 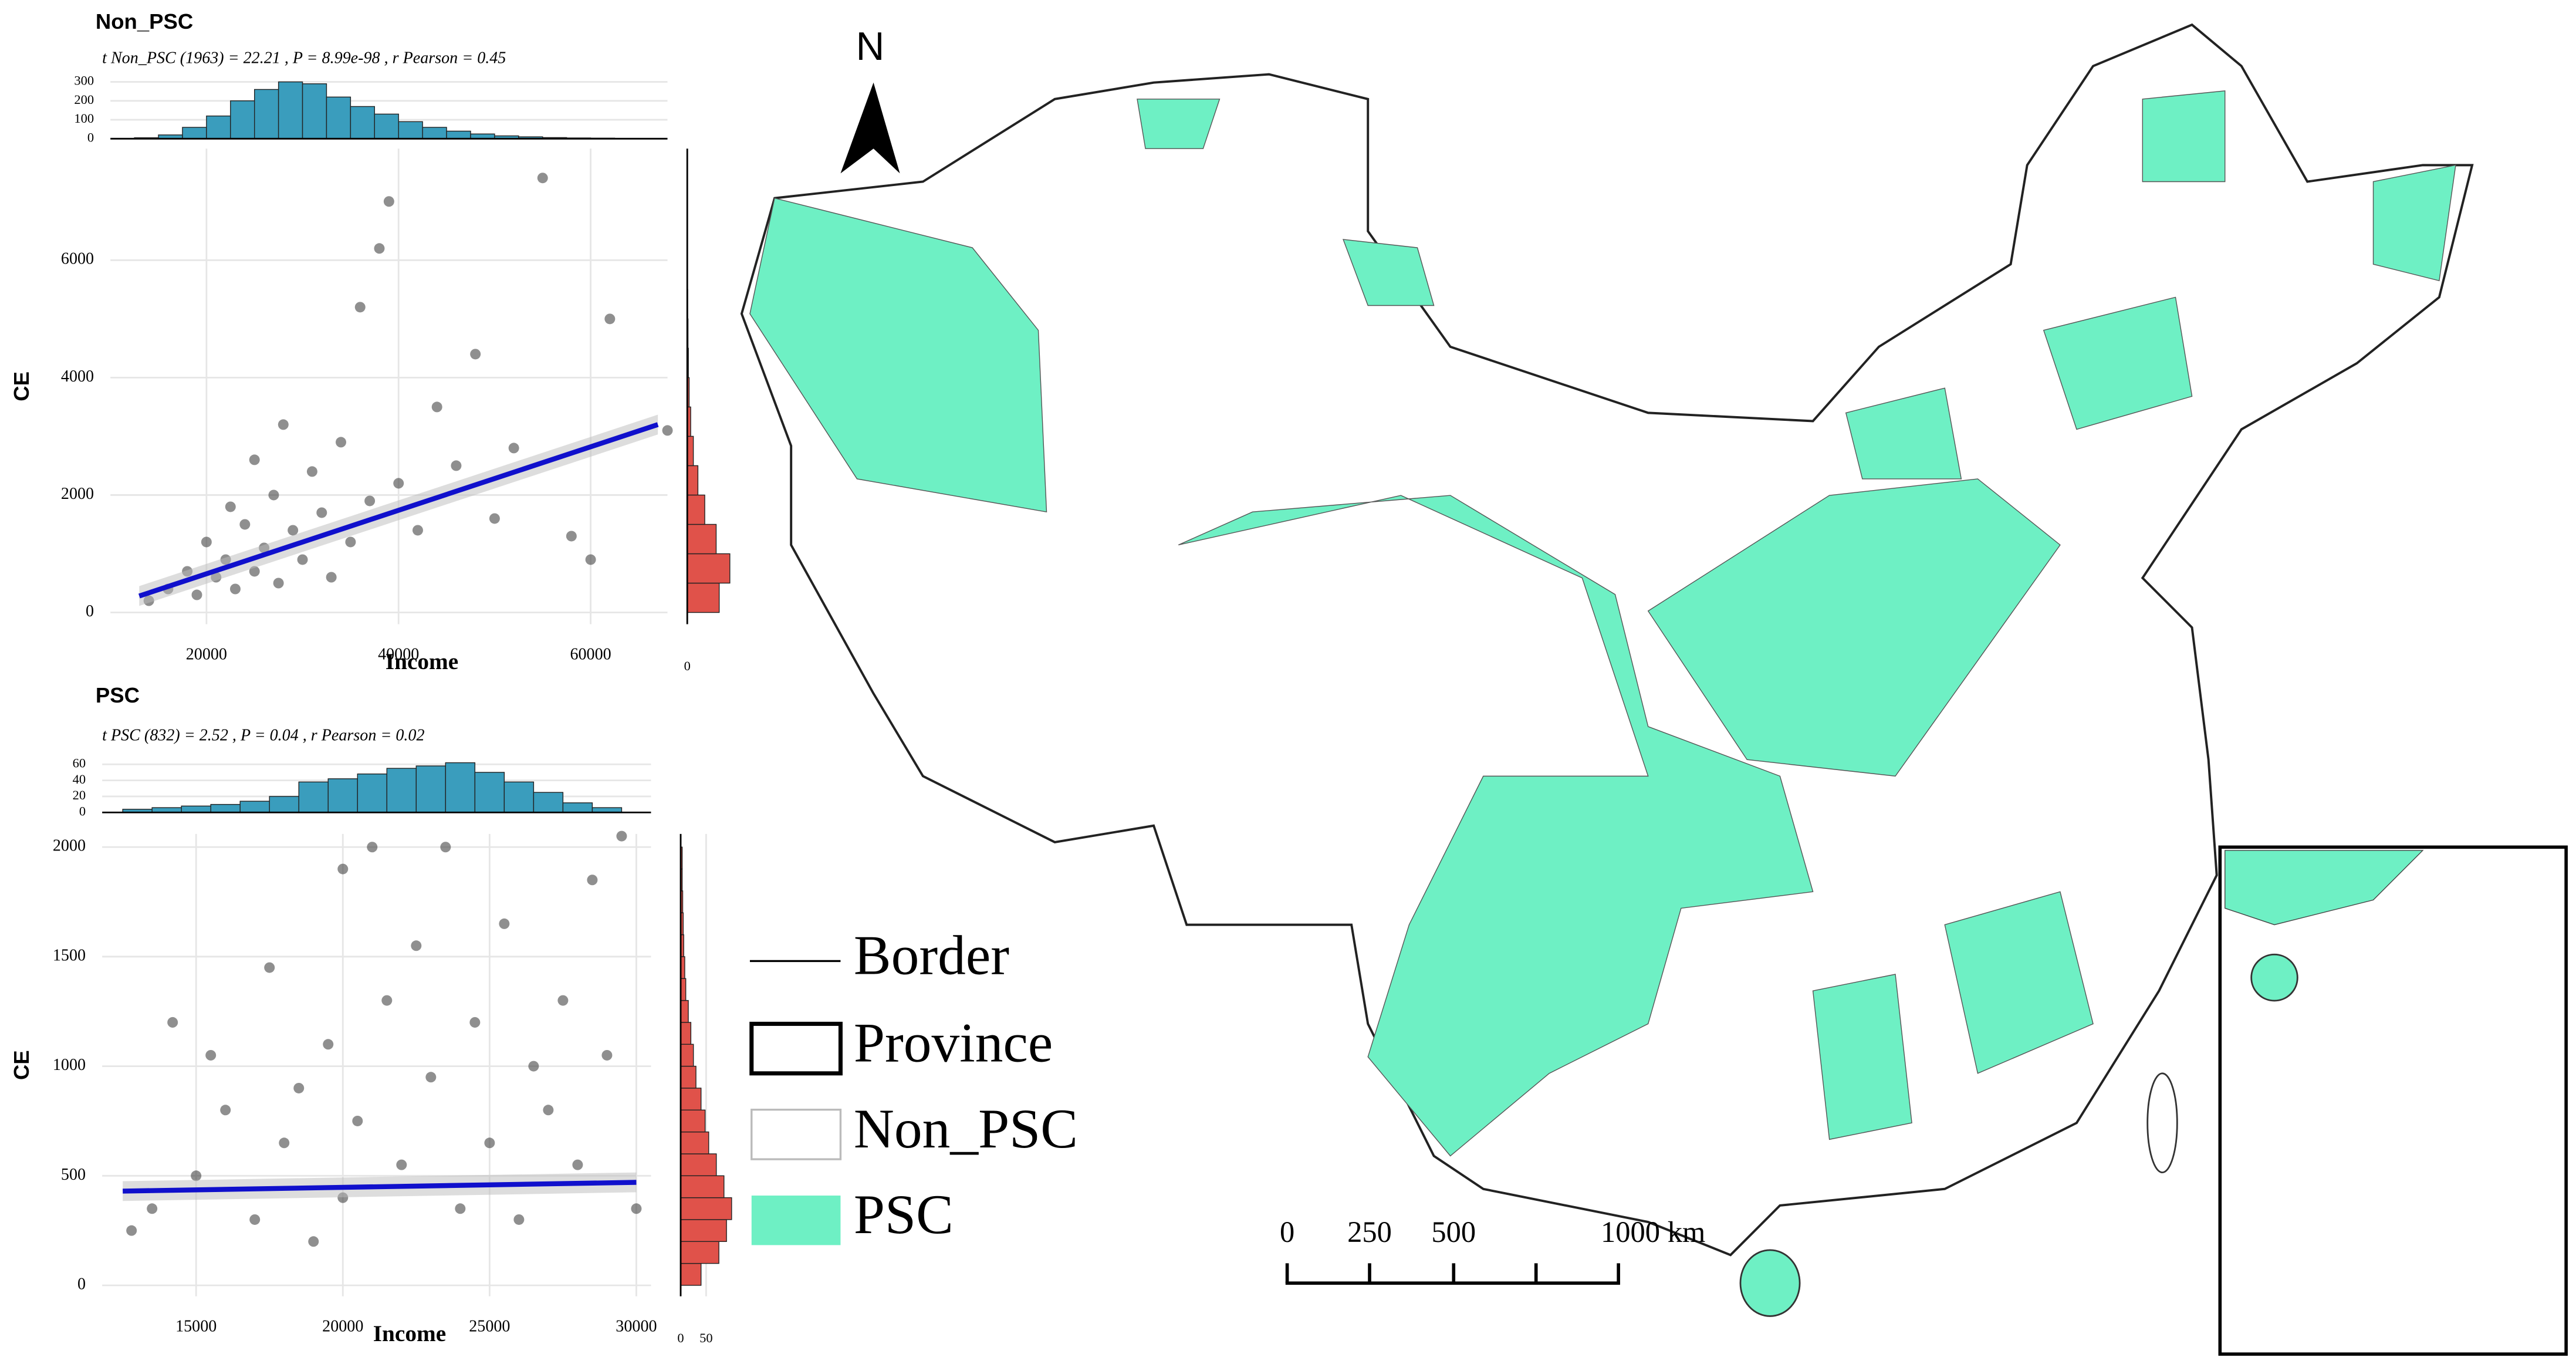 I want to click on y-tick-label: 4000, so click(x=77, y=376).